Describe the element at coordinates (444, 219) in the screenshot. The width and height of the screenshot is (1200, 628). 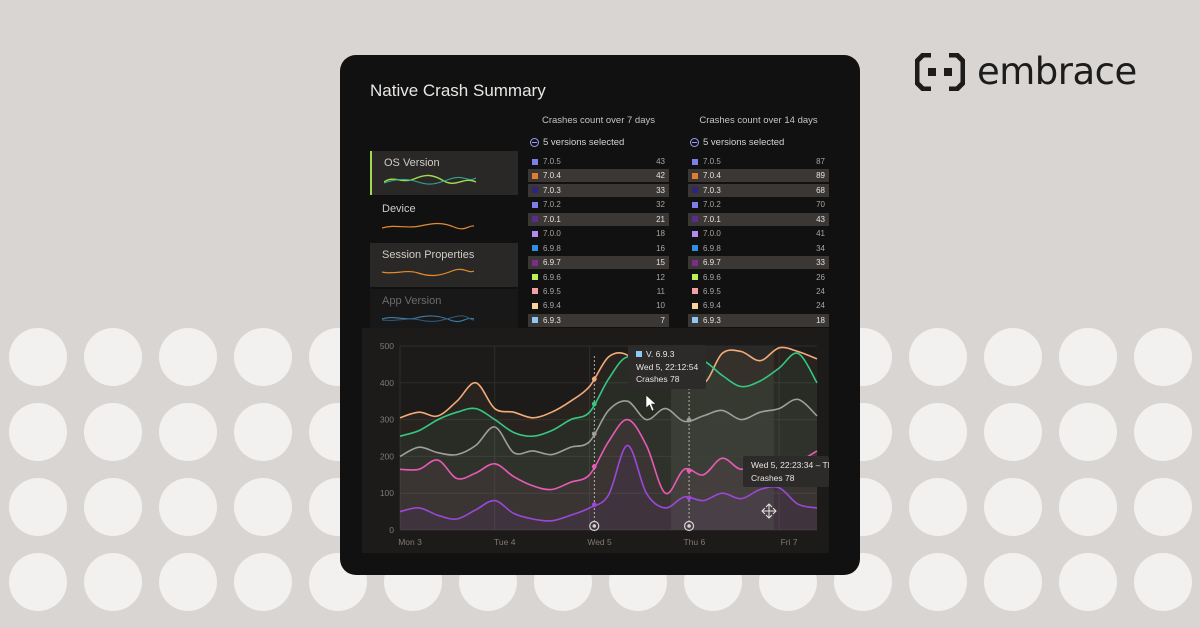
I see `nav-item-device: Device` at that location.